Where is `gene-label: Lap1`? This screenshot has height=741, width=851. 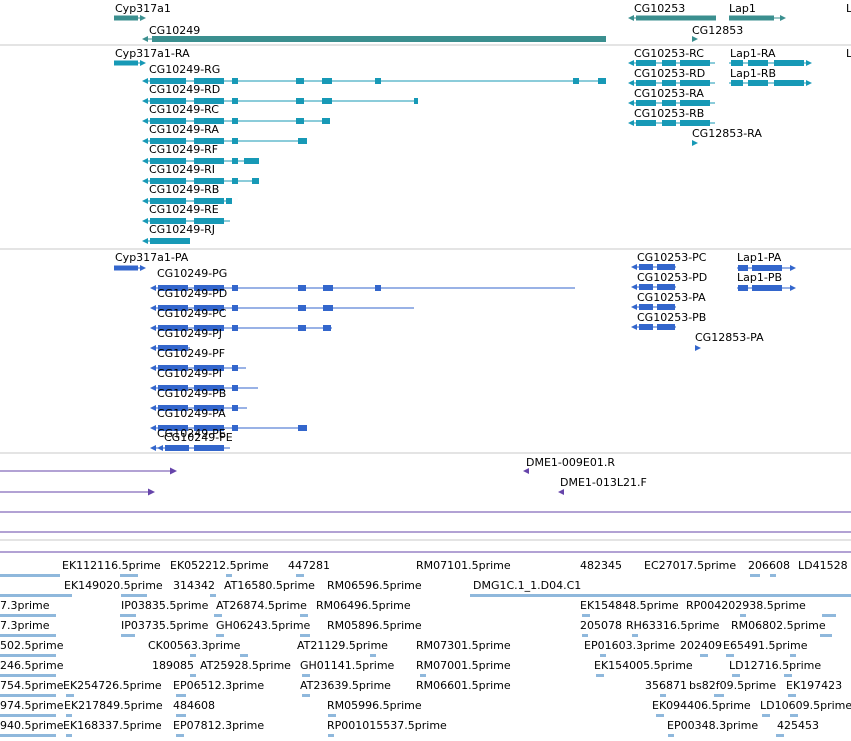
gene-label: Lap1 is located at coordinates (742, 8).